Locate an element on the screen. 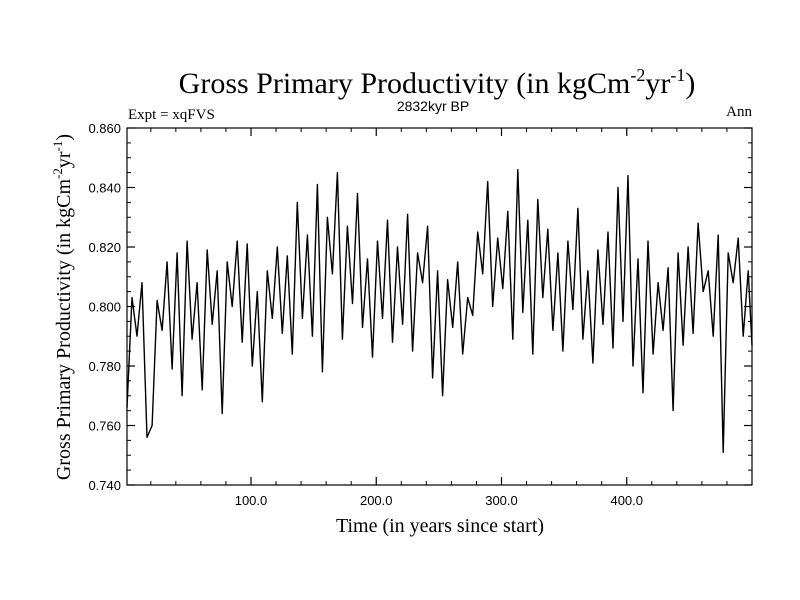 This screenshot has width=800, height=600. y-tick-label: 0.860 is located at coordinates (104, 128).